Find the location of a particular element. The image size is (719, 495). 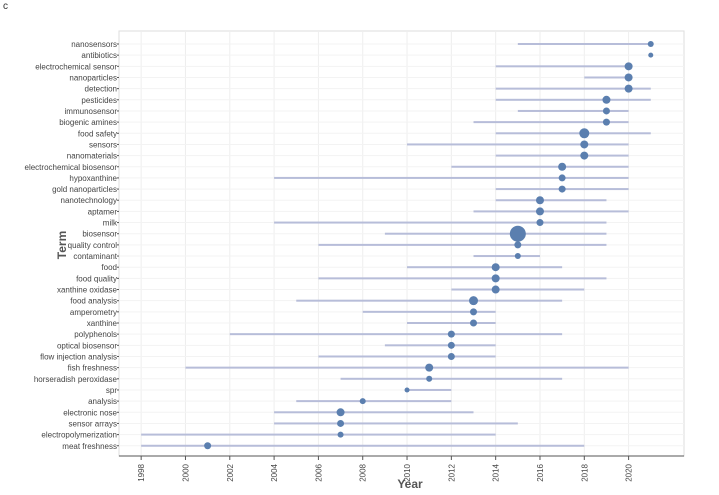

y-tick-label: horseradish peroxidase is located at coordinates (76, 379).